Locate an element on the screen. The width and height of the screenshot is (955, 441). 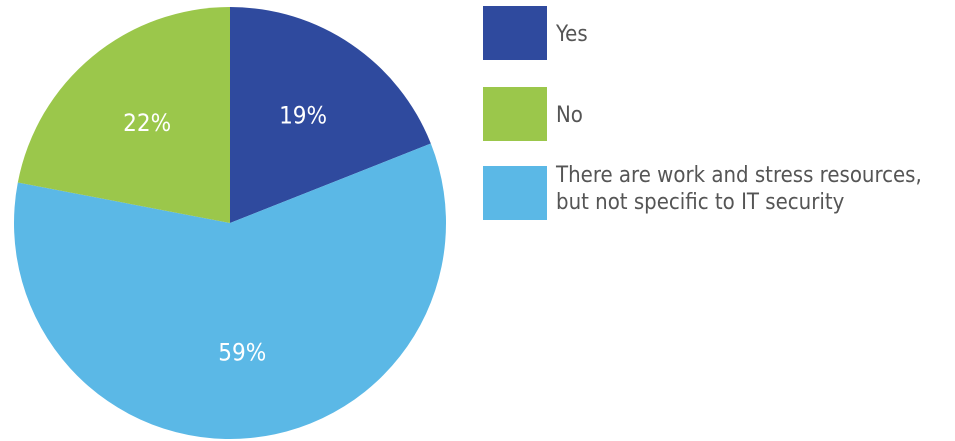
slice-value-label-2: 22% is located at coordinates (147, 123).